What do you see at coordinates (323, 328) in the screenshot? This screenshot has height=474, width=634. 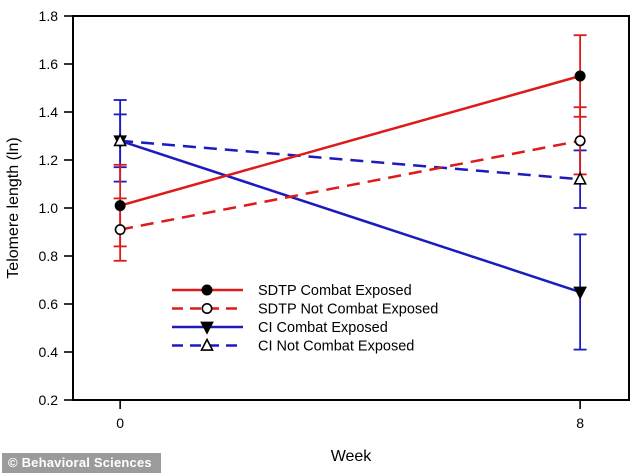 I see `legend-label: CI Combat Exposed` at bounding box center [323, 328].